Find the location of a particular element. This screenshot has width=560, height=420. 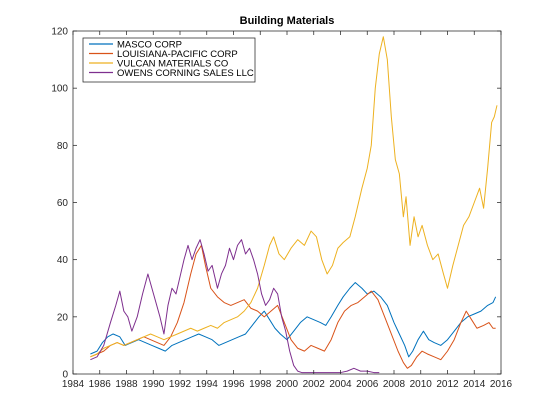

legend-label: VULCAN MATERIALS CO is located at coordinates (172, 63).